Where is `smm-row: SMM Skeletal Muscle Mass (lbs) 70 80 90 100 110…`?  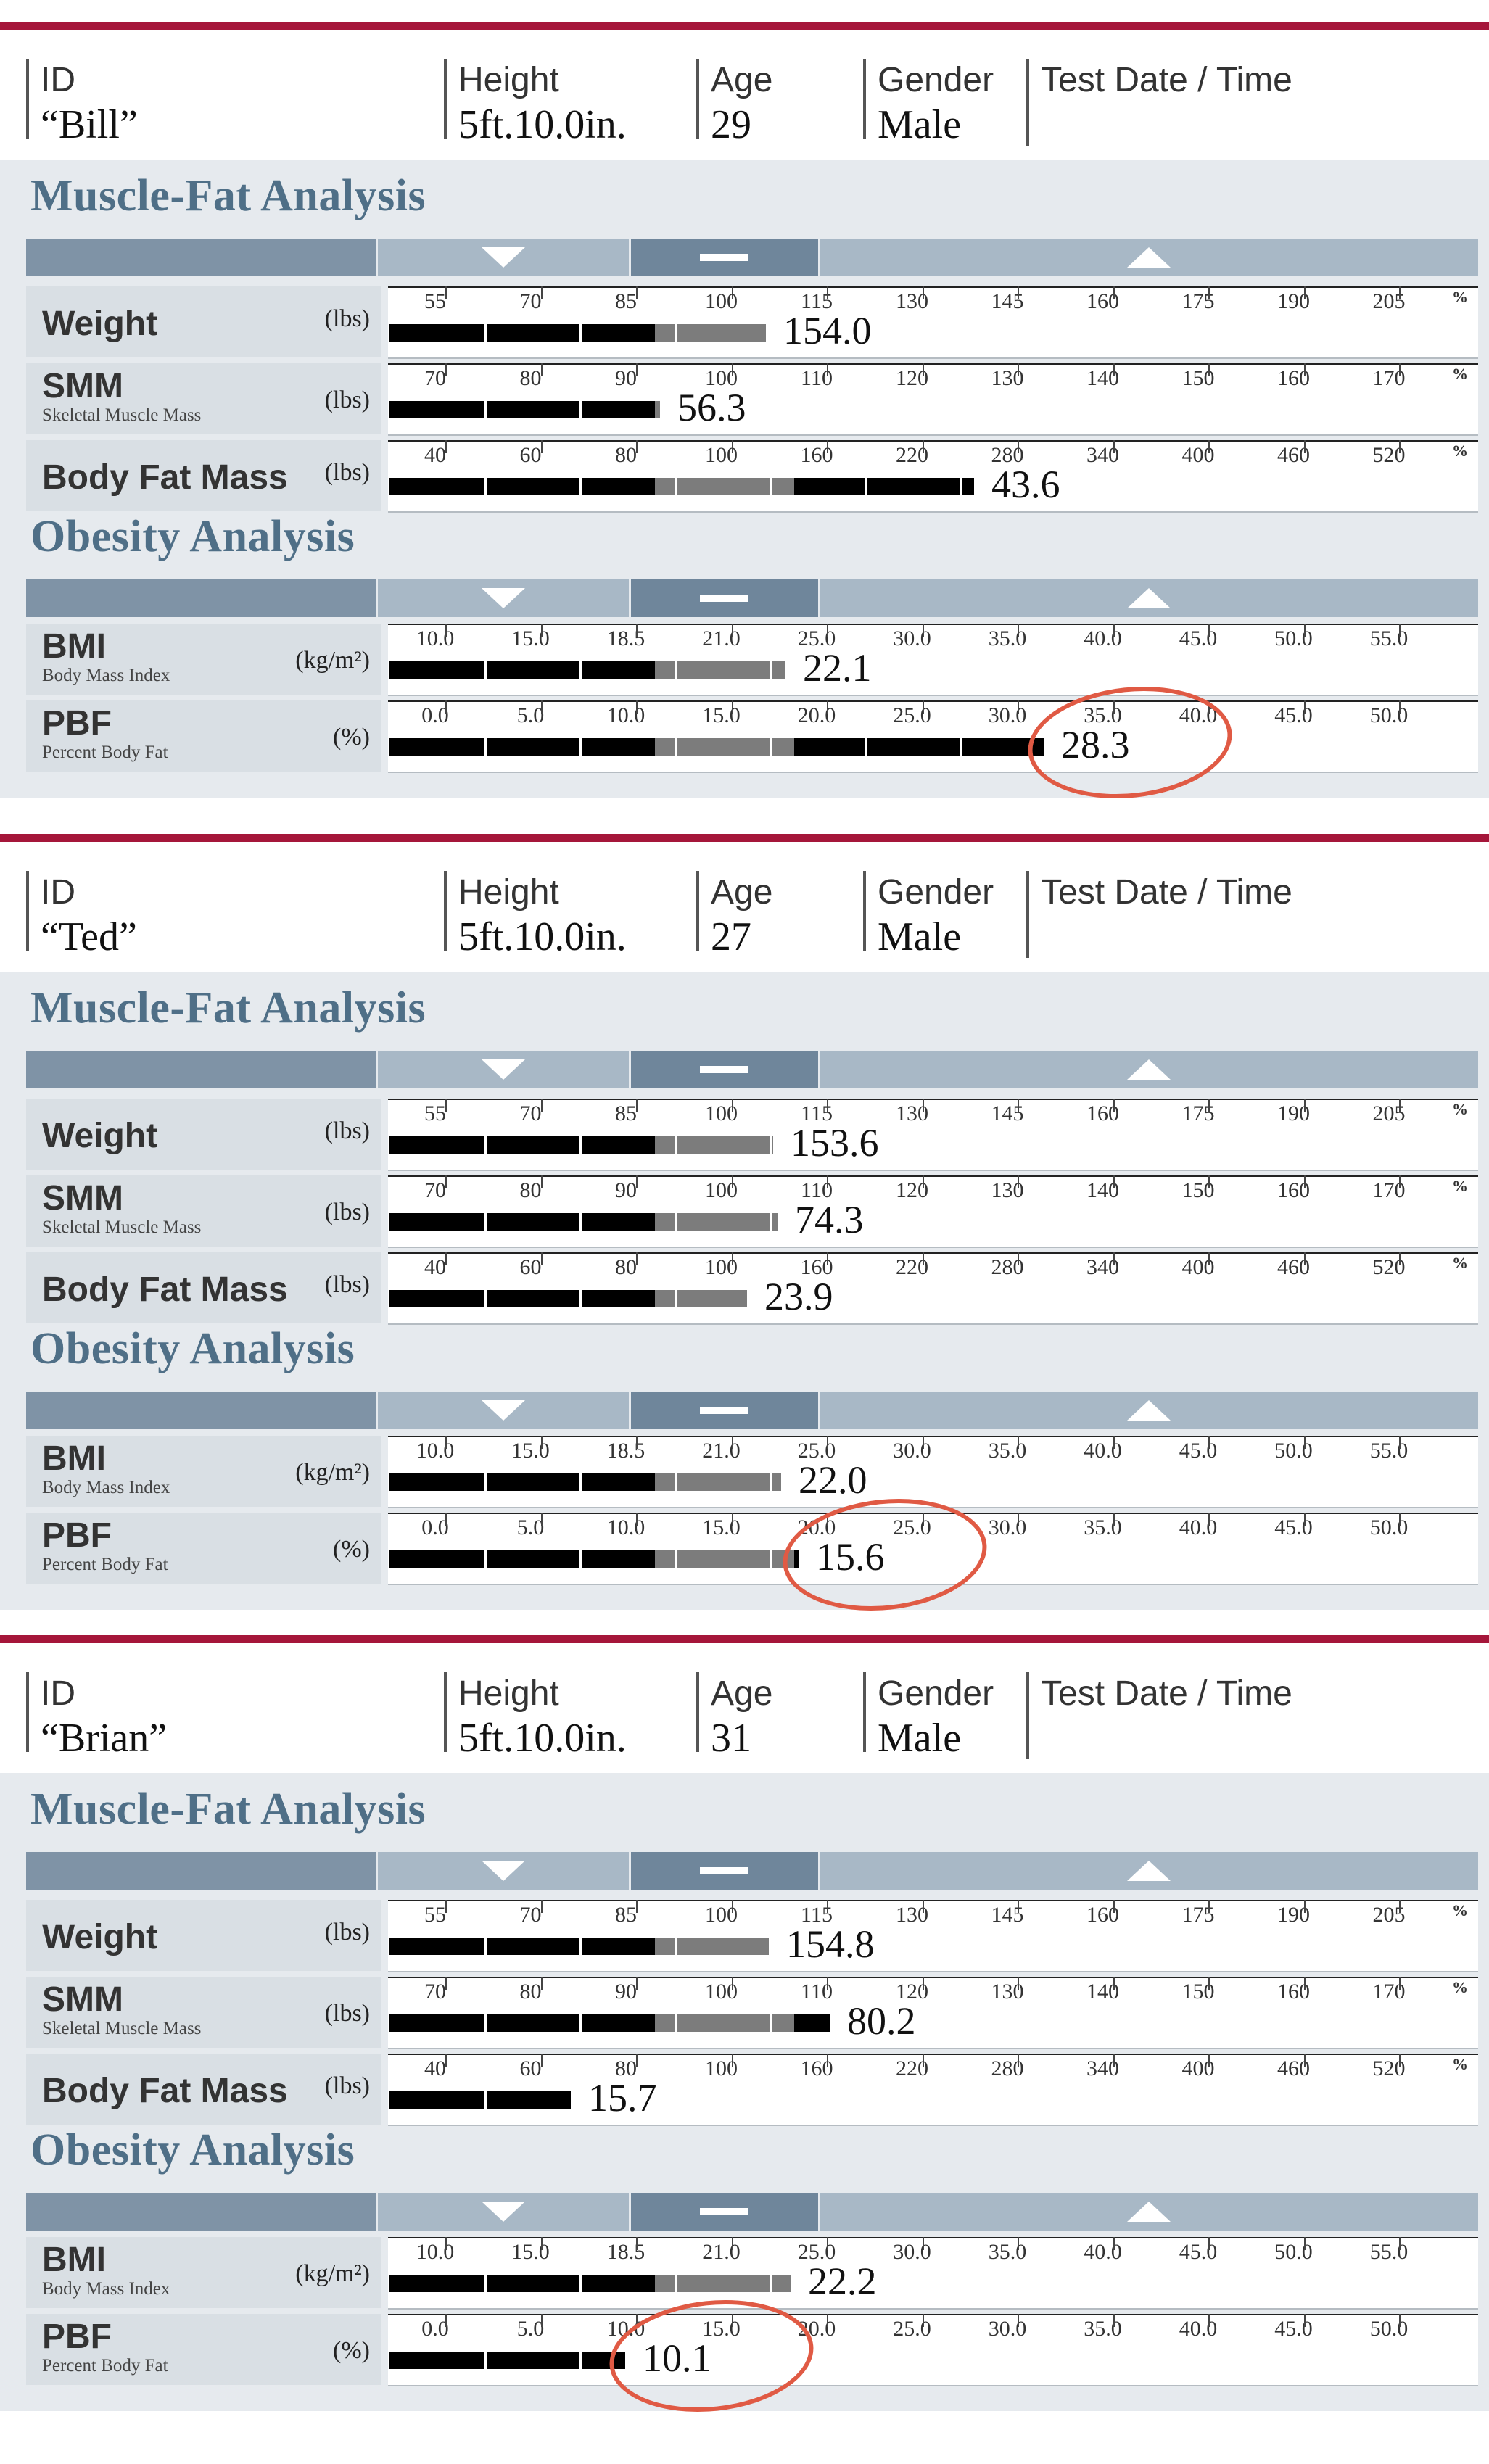
smm-row: SMM Skeletal Muscle Mass (lbs) 70 80 90 100 110… is located at coordinates (752, 399).